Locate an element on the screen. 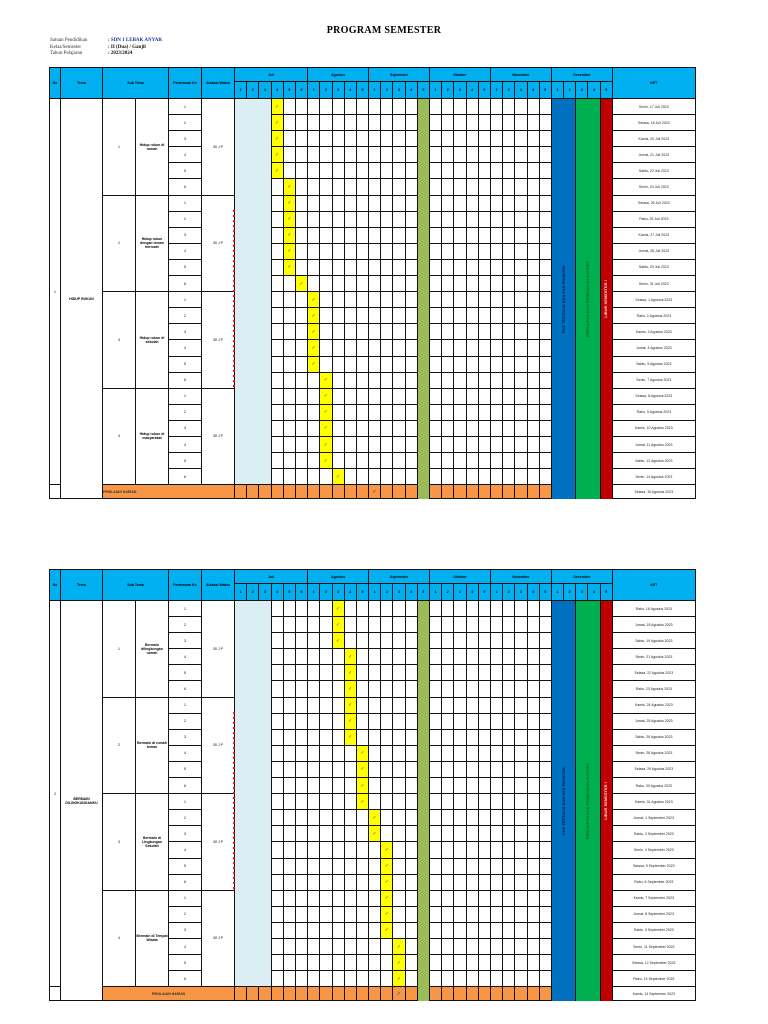 Image resolution: width=768 pixels, height=1024 pixels. ket-date: Senin, 21 Agustus 2023 is located at coordinates (653, 657).